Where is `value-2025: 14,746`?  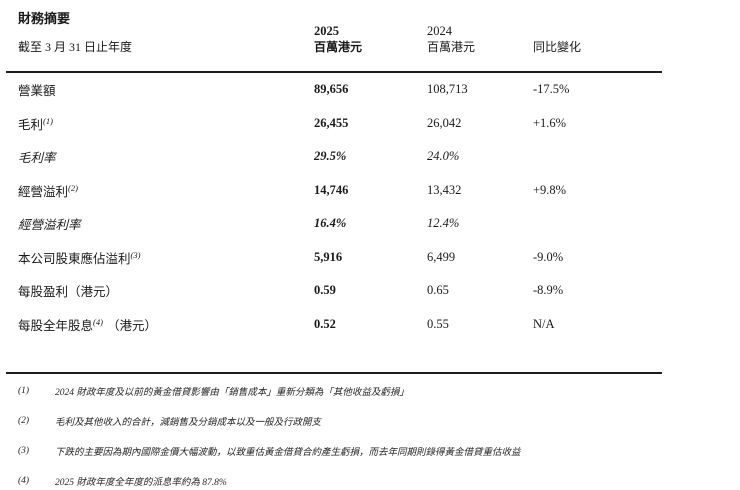 value-2025: 14,746 is located at coordinates (331, 189).